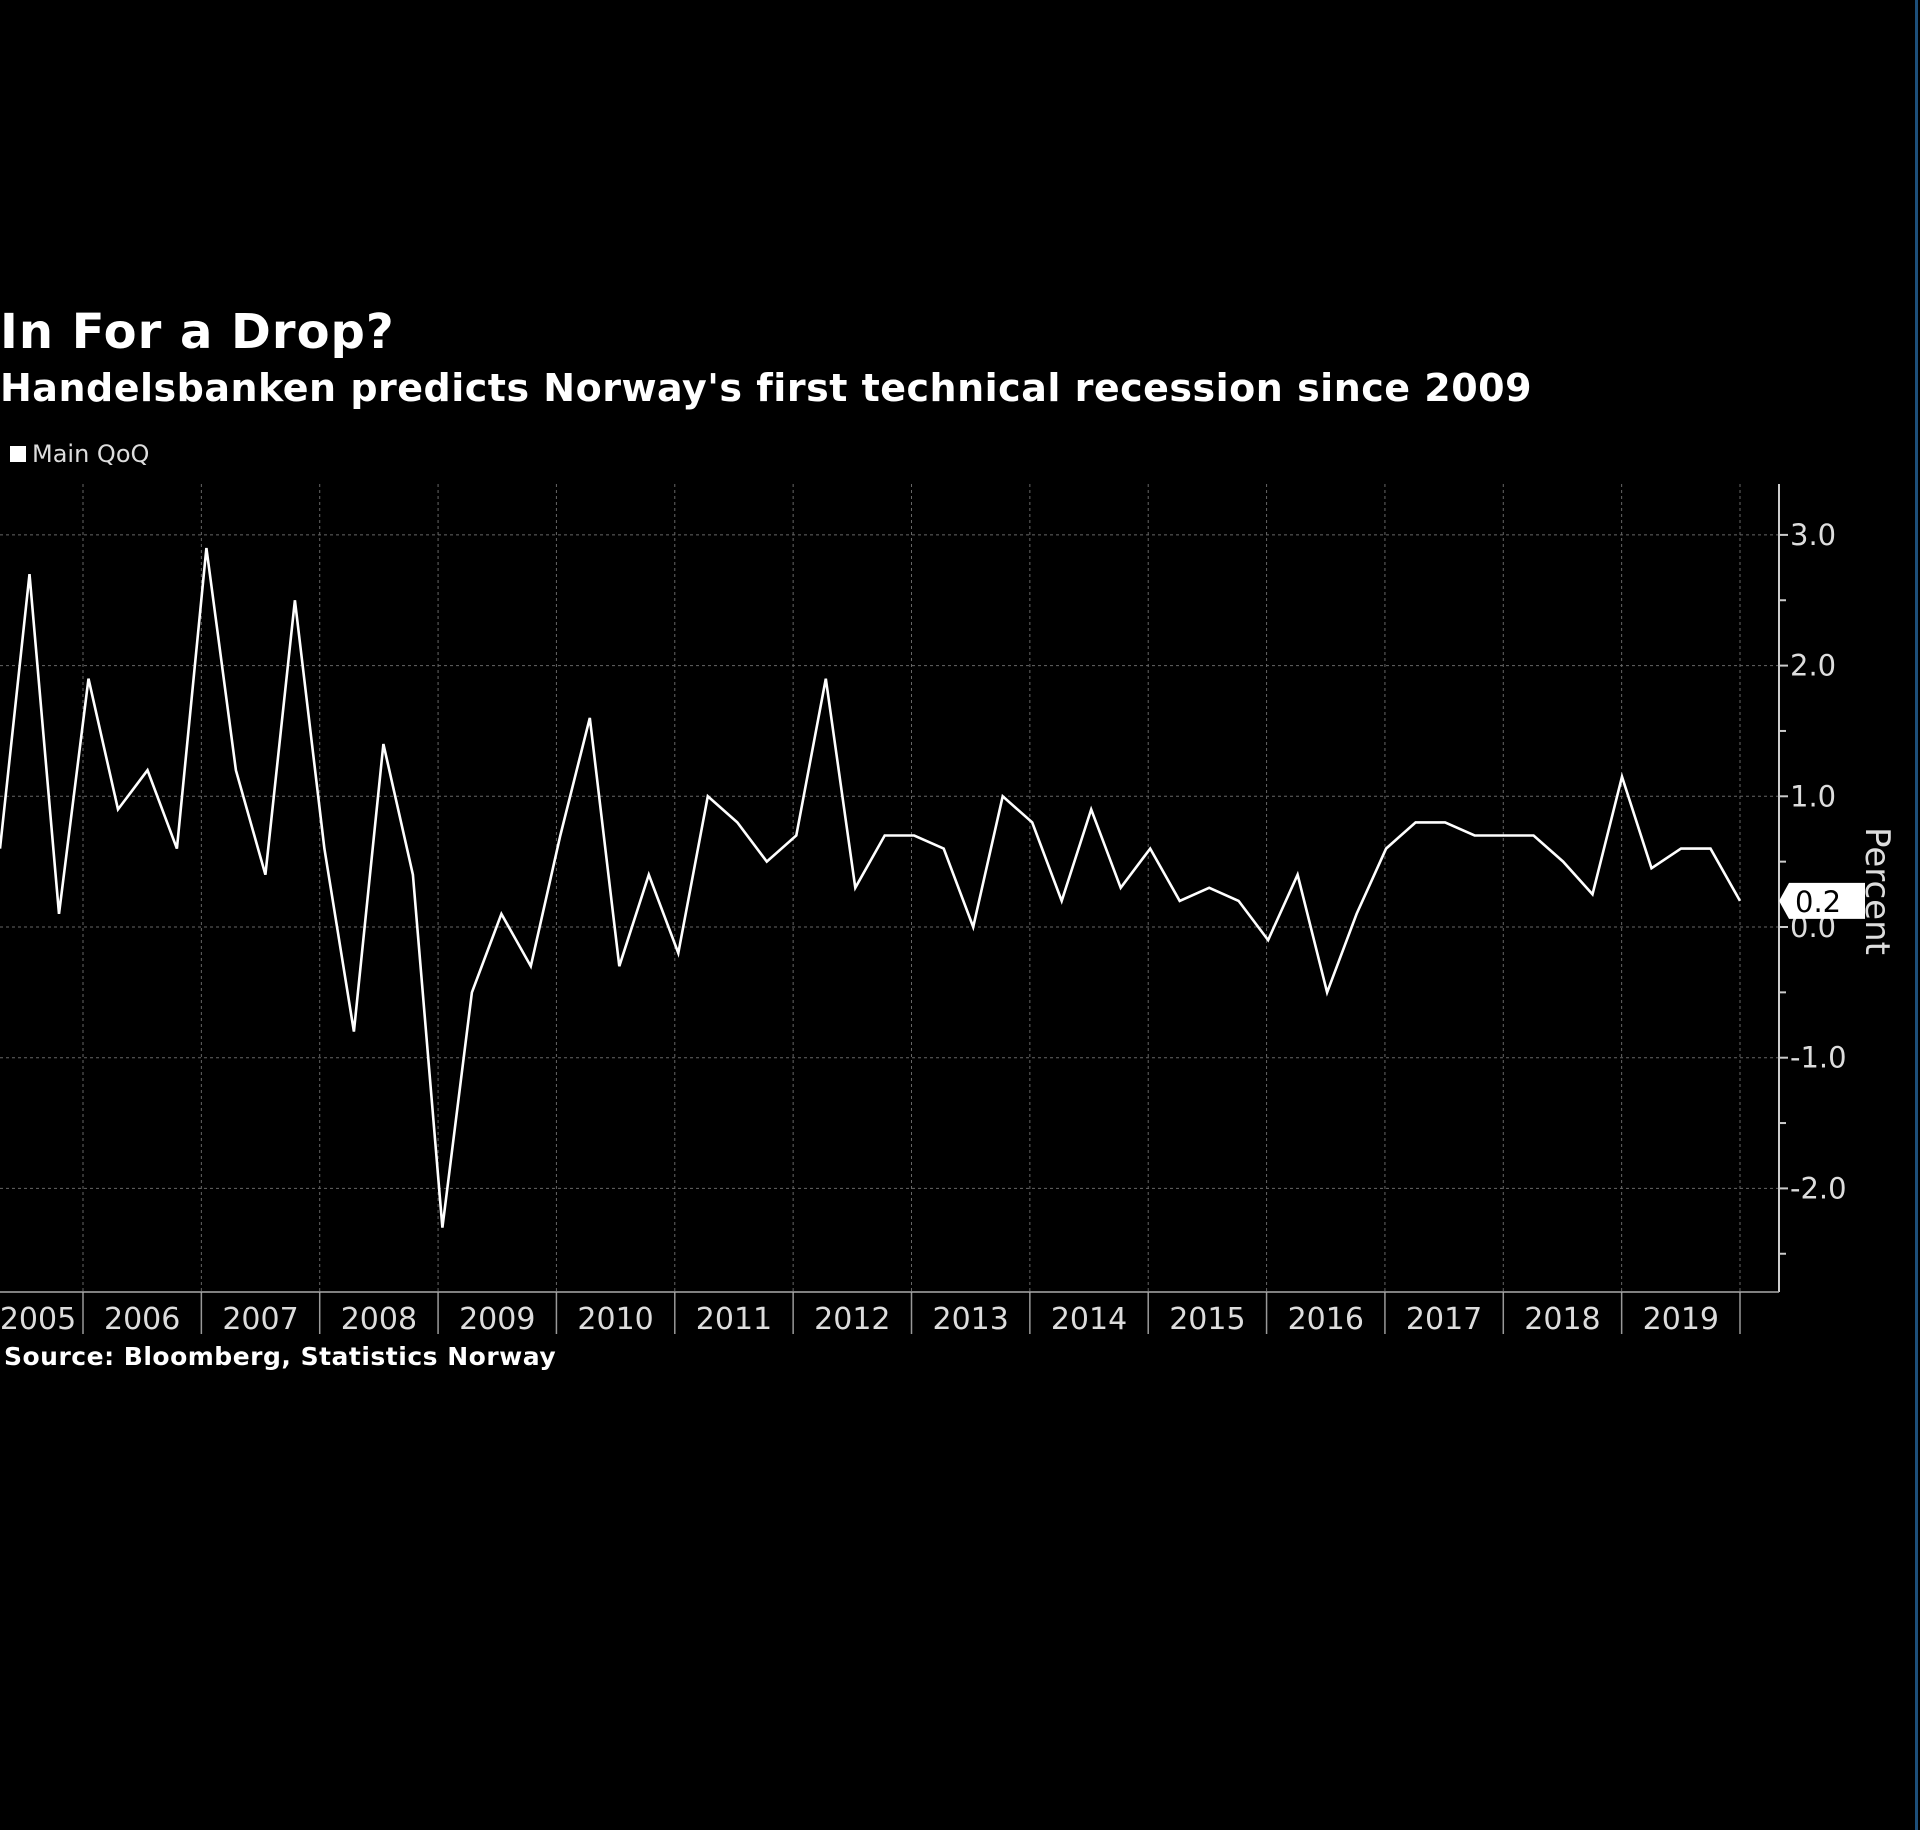  I want to click on legend: Main QoQ, so click(79, 454).